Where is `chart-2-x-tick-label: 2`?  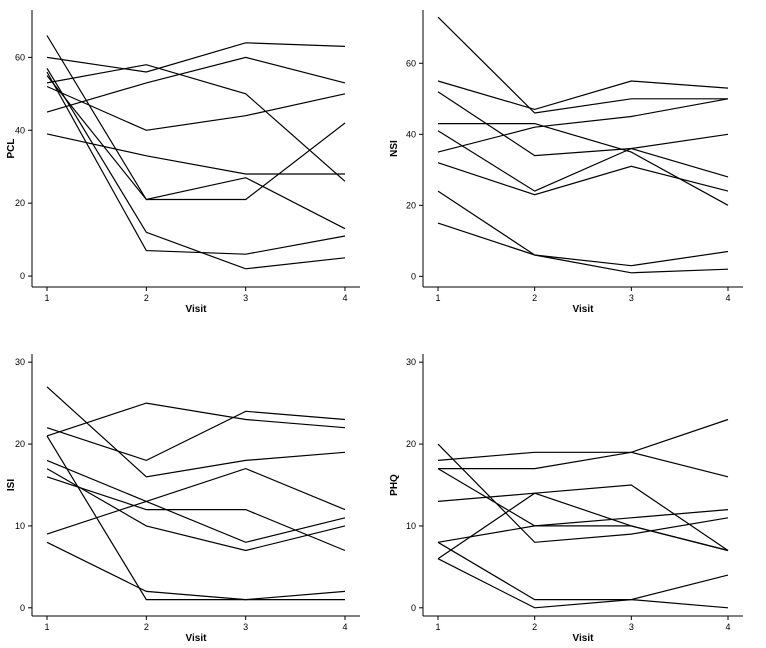 chart-2-x-tick-label: 2 is located at coordinates (534, 298).